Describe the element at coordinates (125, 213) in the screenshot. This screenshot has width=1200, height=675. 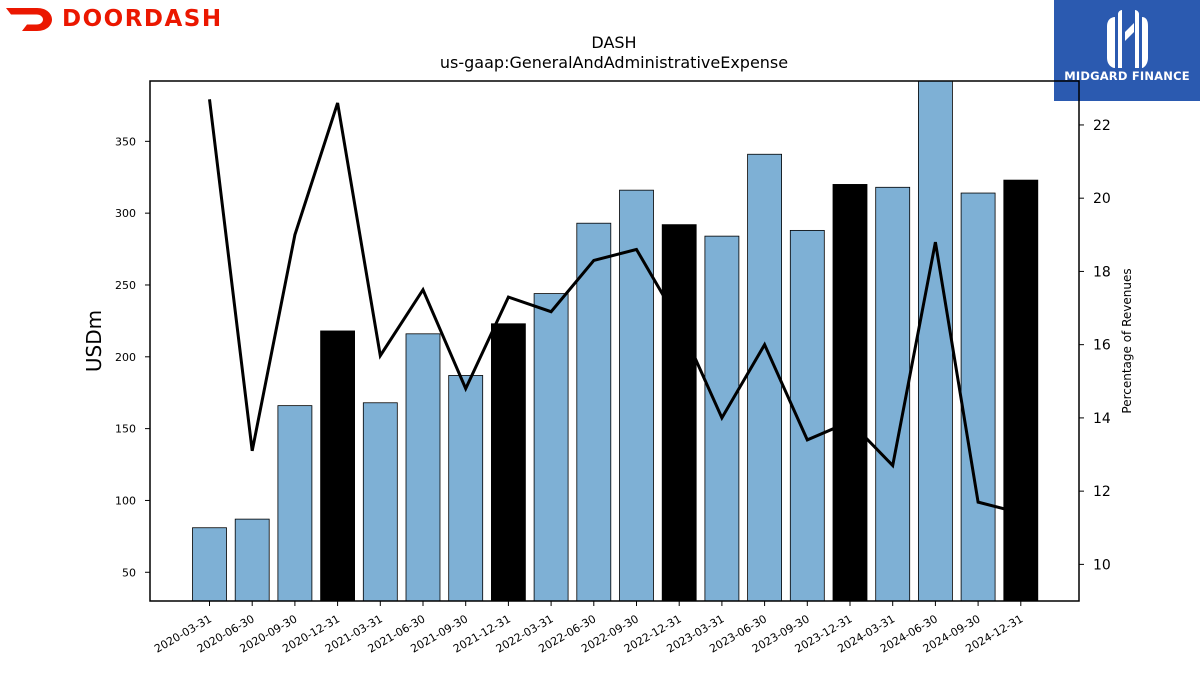
I see `y-tick-label: 300` at that location.